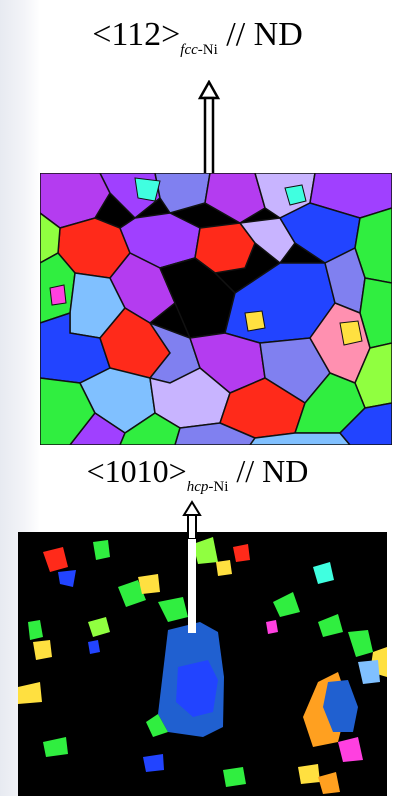 Image resolution: width=395 pixels, height=796 pixels. What do you see at coordinates (189, 50) in the screenshot?
I see `top-label-subscript-phase: fcc` at bounding box center [189, 50].